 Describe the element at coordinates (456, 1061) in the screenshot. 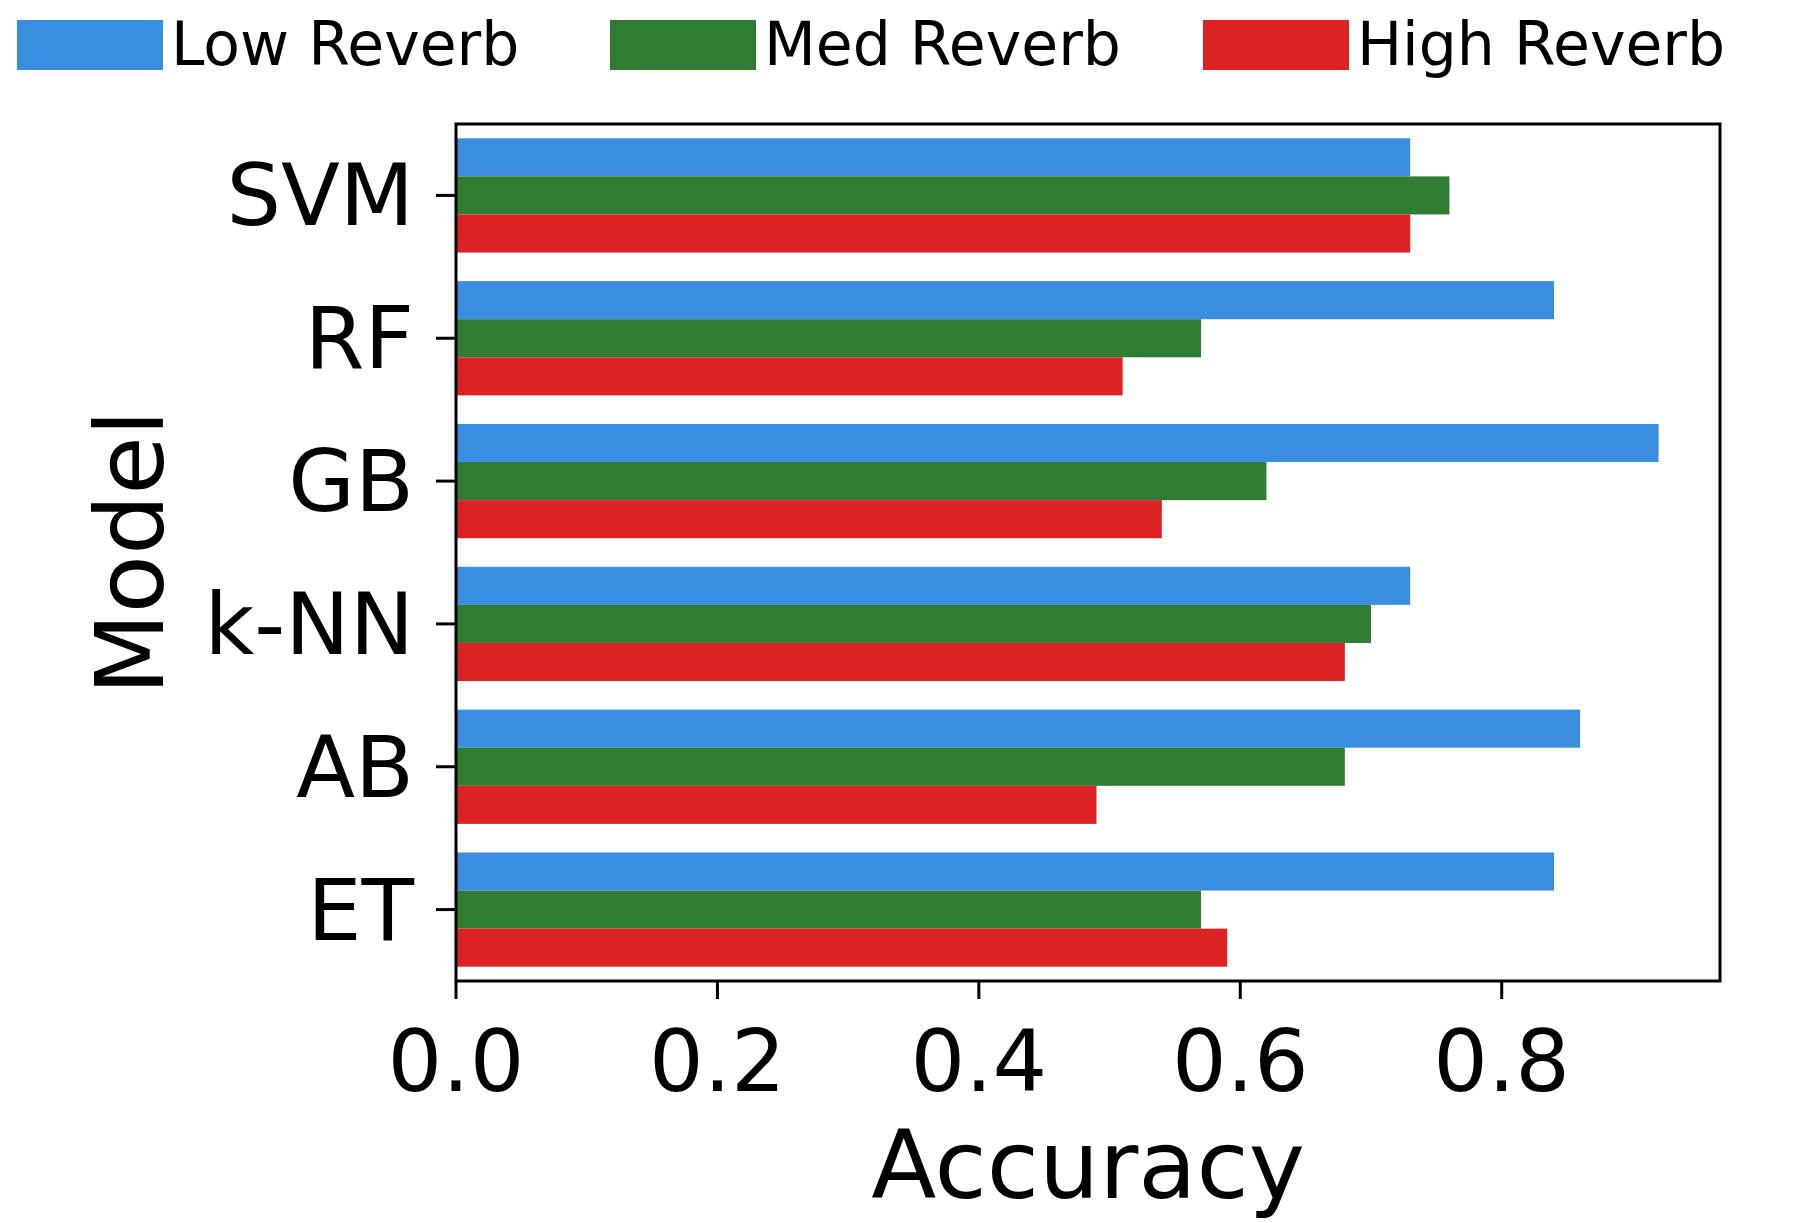

I see `x-tick-label: 0.0` at that location.